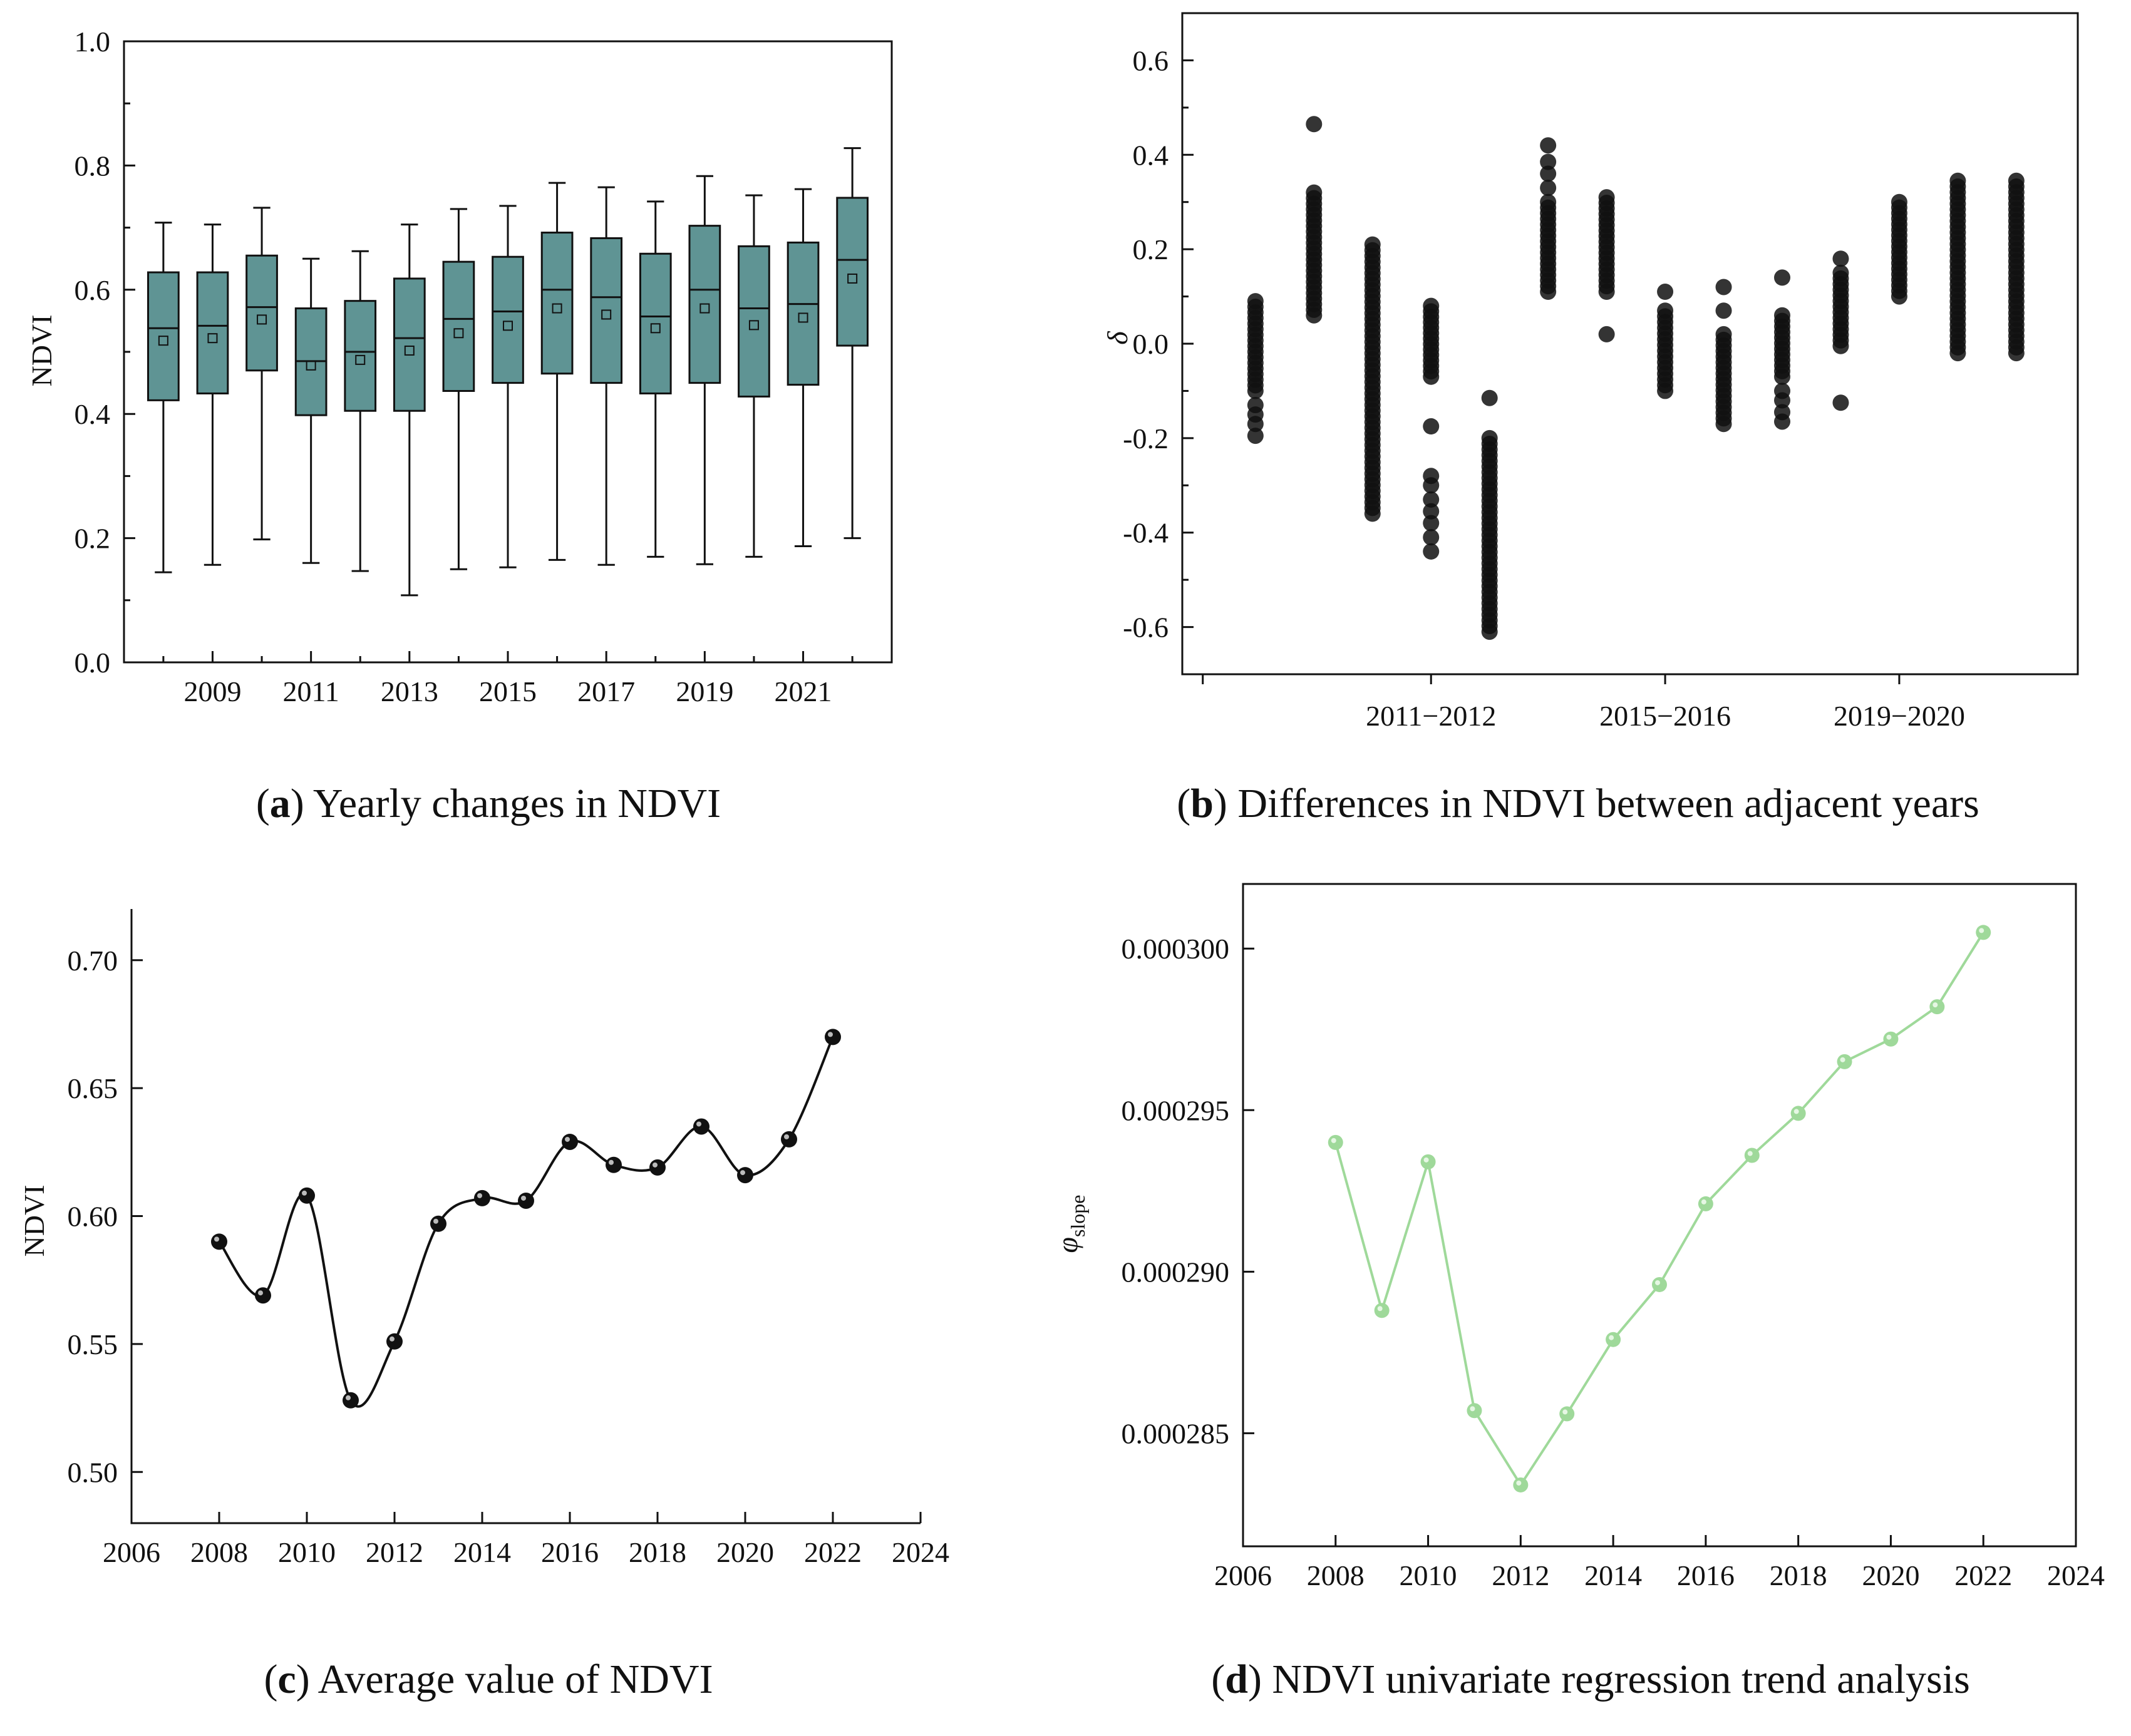 The height and width of the screenshot is (1736, 2131). I want to click on d-data-point, so click(1474, 1411).